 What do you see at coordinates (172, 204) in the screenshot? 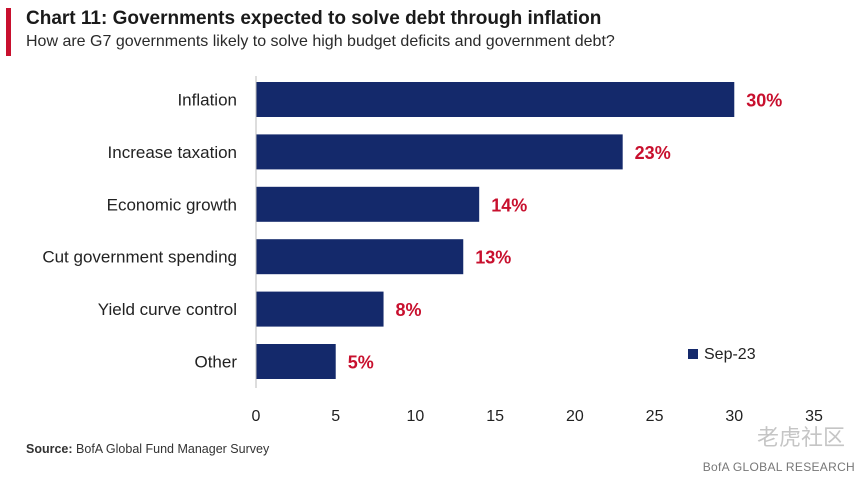
I see `category-label: Economic growth` at bounding box center [172, 204].